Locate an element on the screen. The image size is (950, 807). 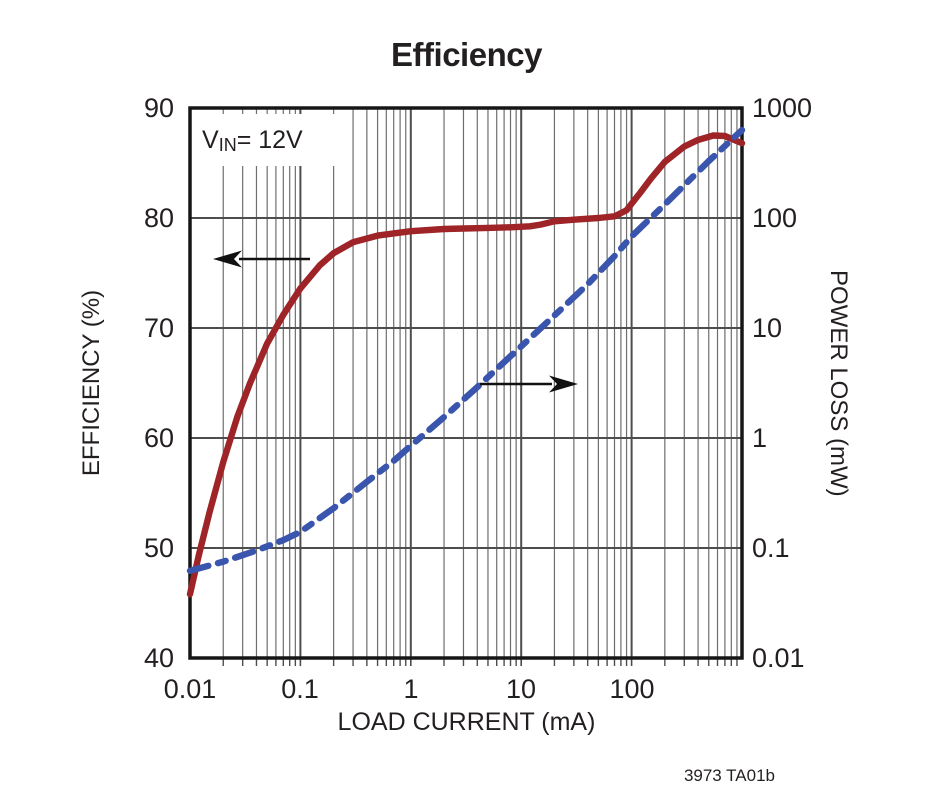
right-tick-01: 0.1 is located at coordinates (771, 548).